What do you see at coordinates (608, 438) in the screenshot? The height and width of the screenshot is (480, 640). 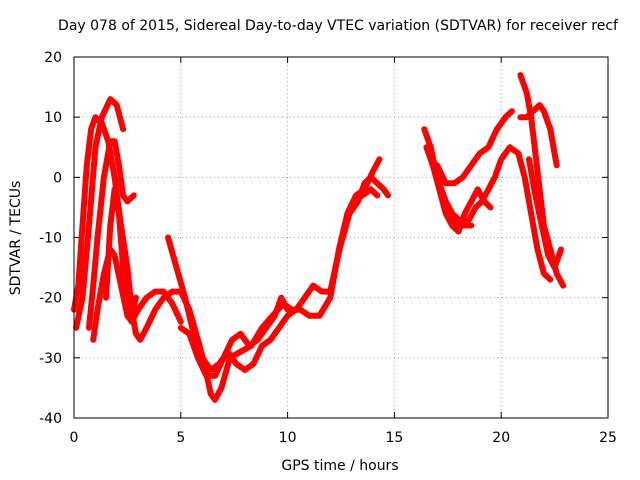 I see `x-tick-label: 25` at bounding box center [608, 438].